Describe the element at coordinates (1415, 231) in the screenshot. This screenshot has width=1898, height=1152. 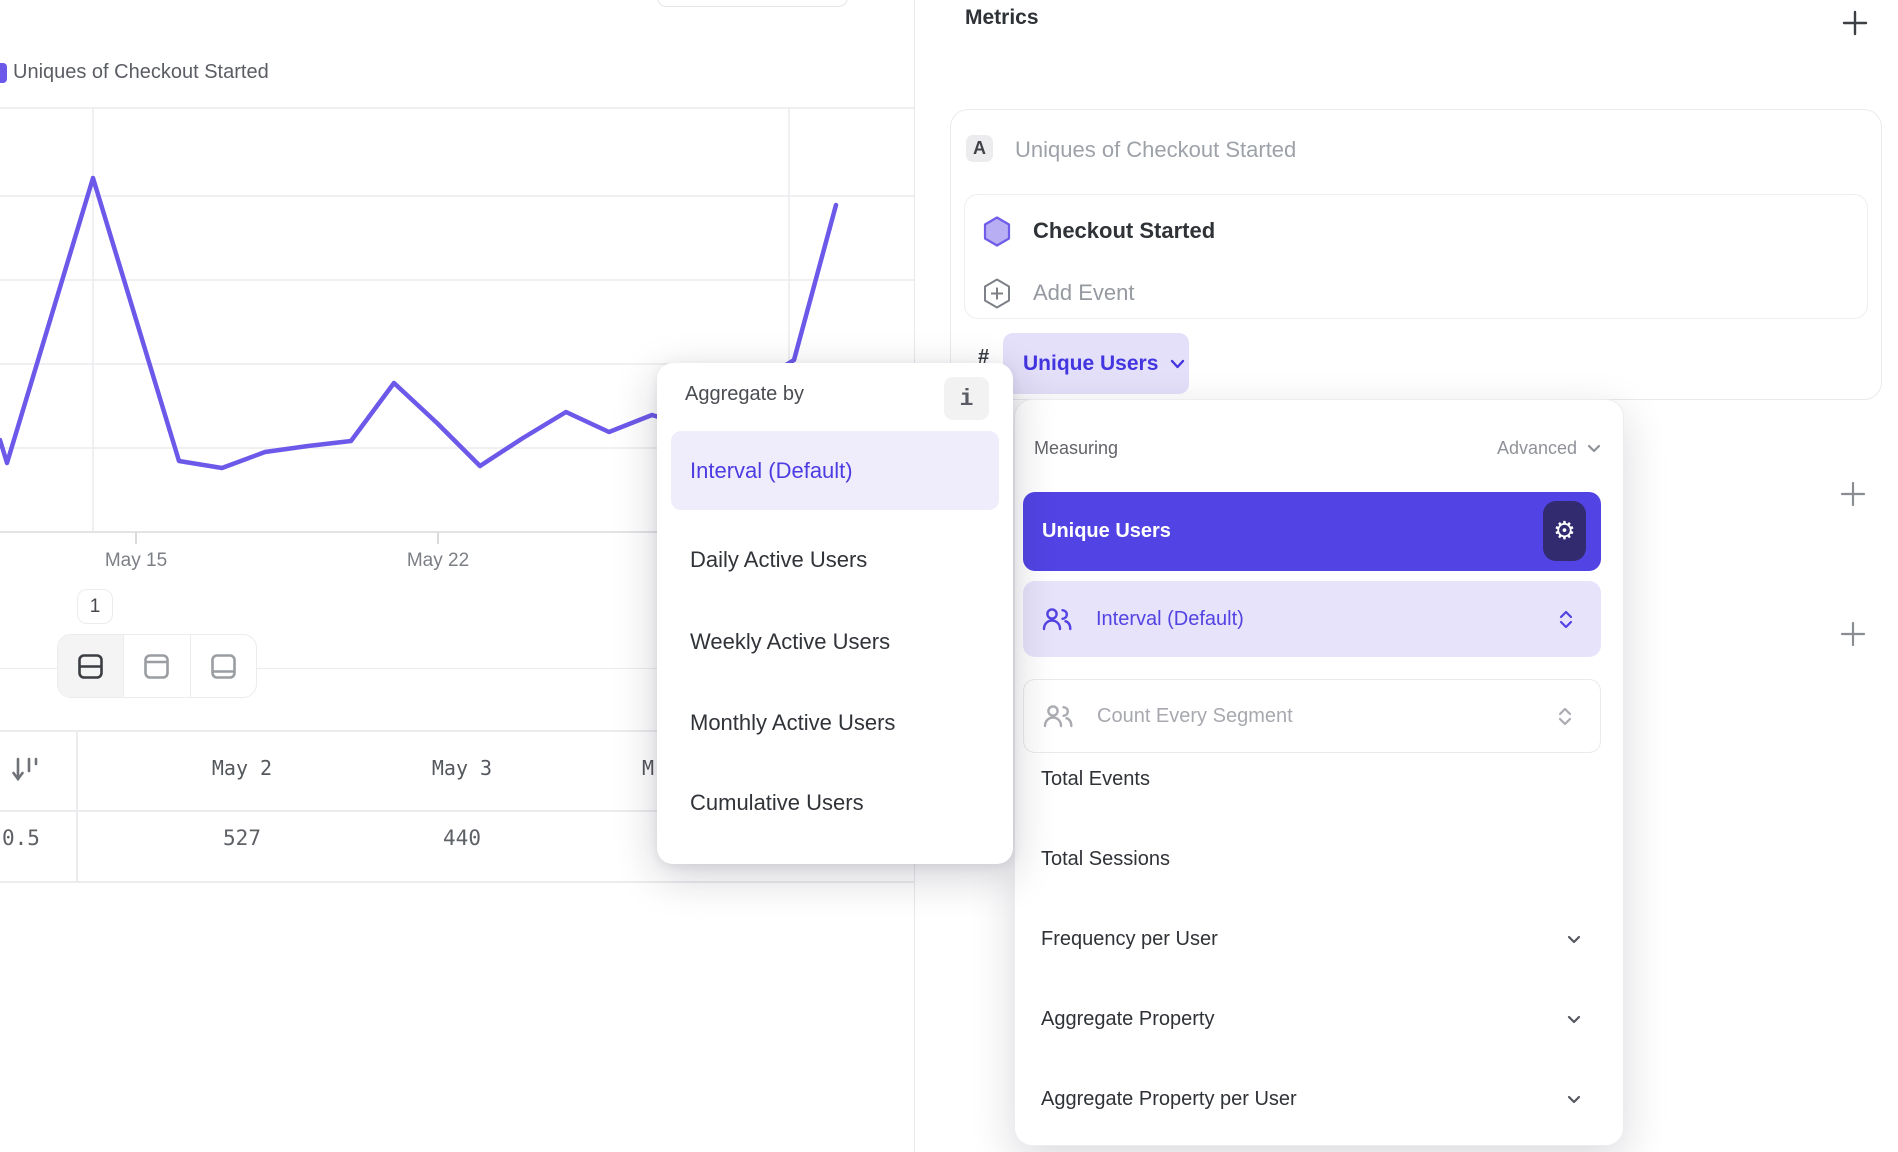
I see `event-row: Checkout Started` at that location.